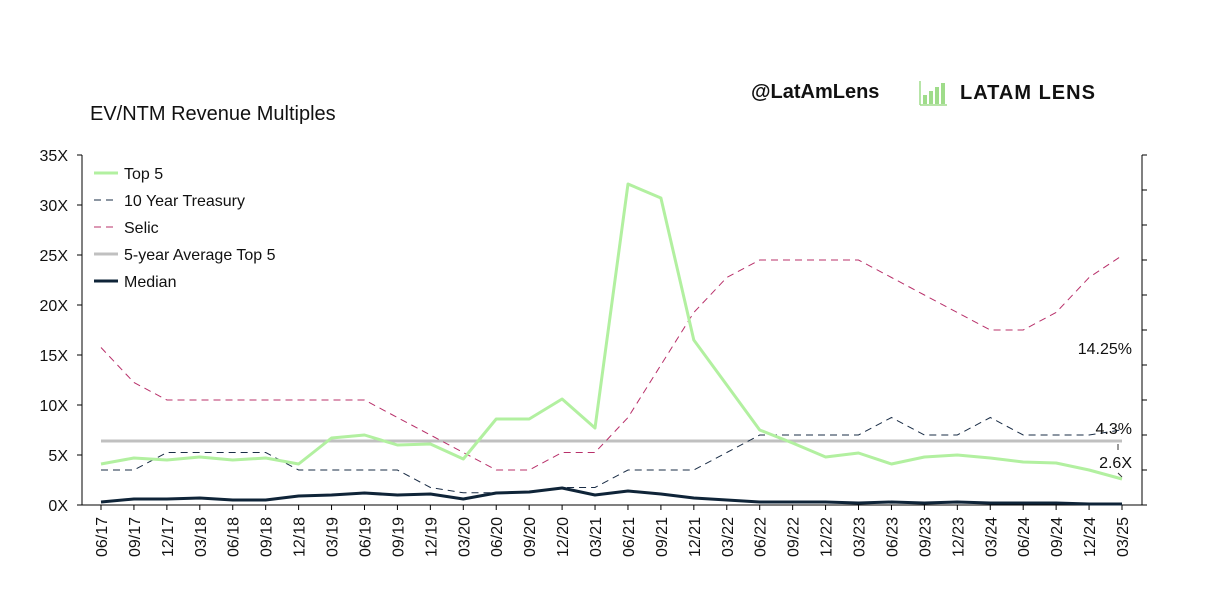 This screenshot has height=590, width=1232. I want to click on brand-handle: @LatAmLens, so click(815, 92).